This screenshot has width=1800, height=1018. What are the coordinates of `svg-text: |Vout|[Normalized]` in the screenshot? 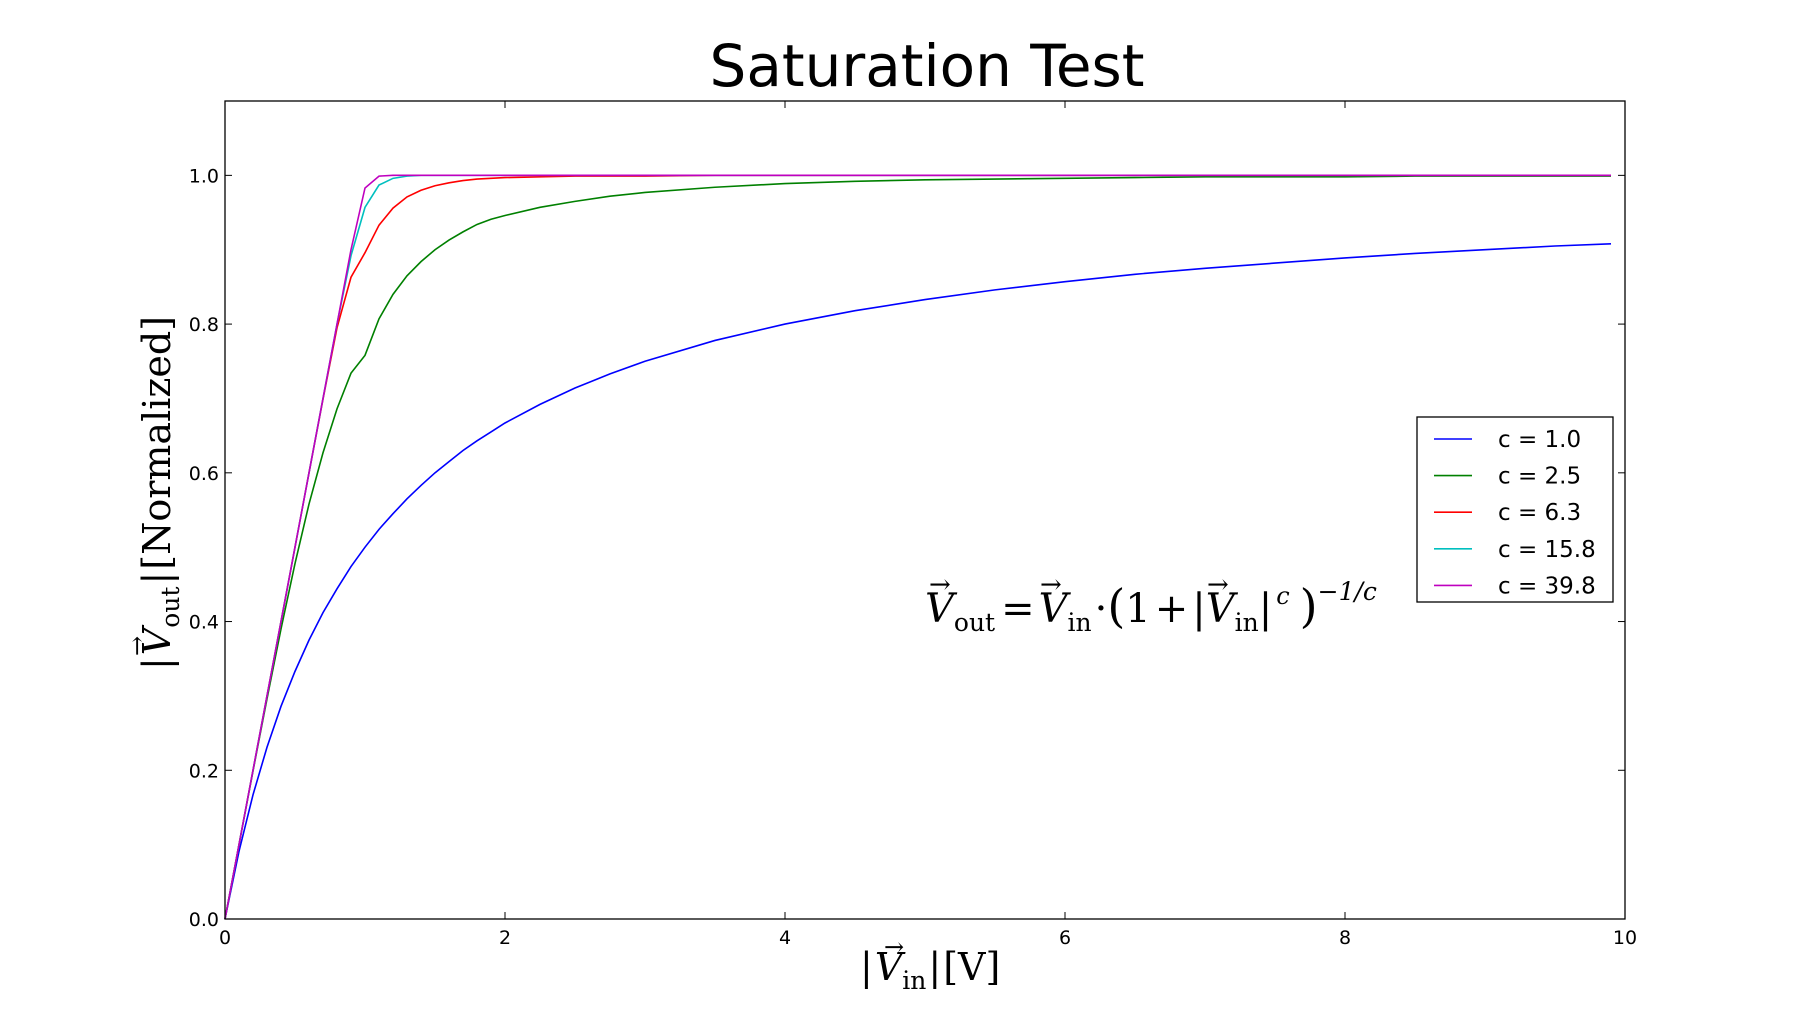 It's located at (160, 493).